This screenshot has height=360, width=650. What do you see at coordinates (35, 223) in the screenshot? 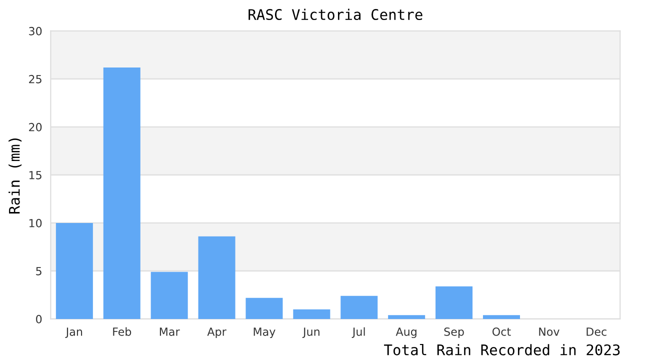
I see `y-tick-label: 10` at bounding box center [35, 223].